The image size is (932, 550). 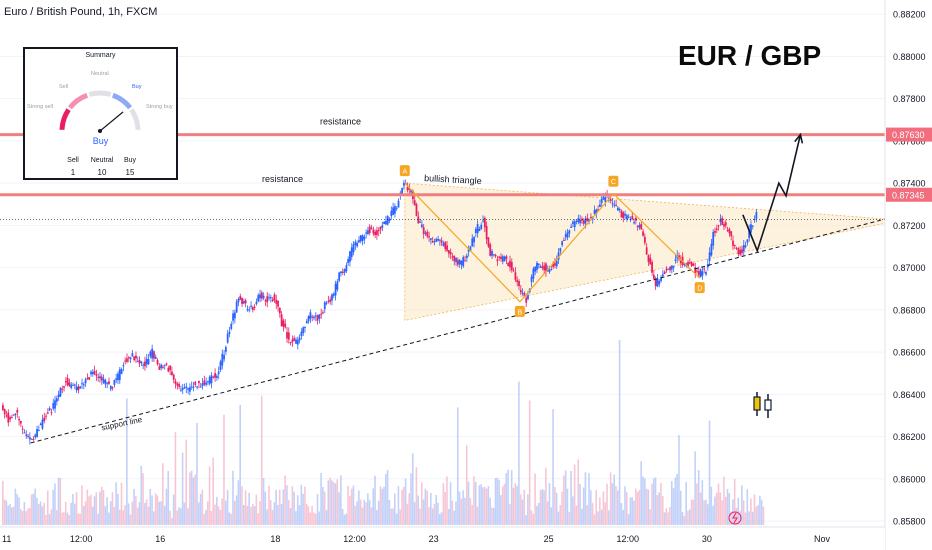 I want to click on summary-gauge, so click(x=100, y=111).